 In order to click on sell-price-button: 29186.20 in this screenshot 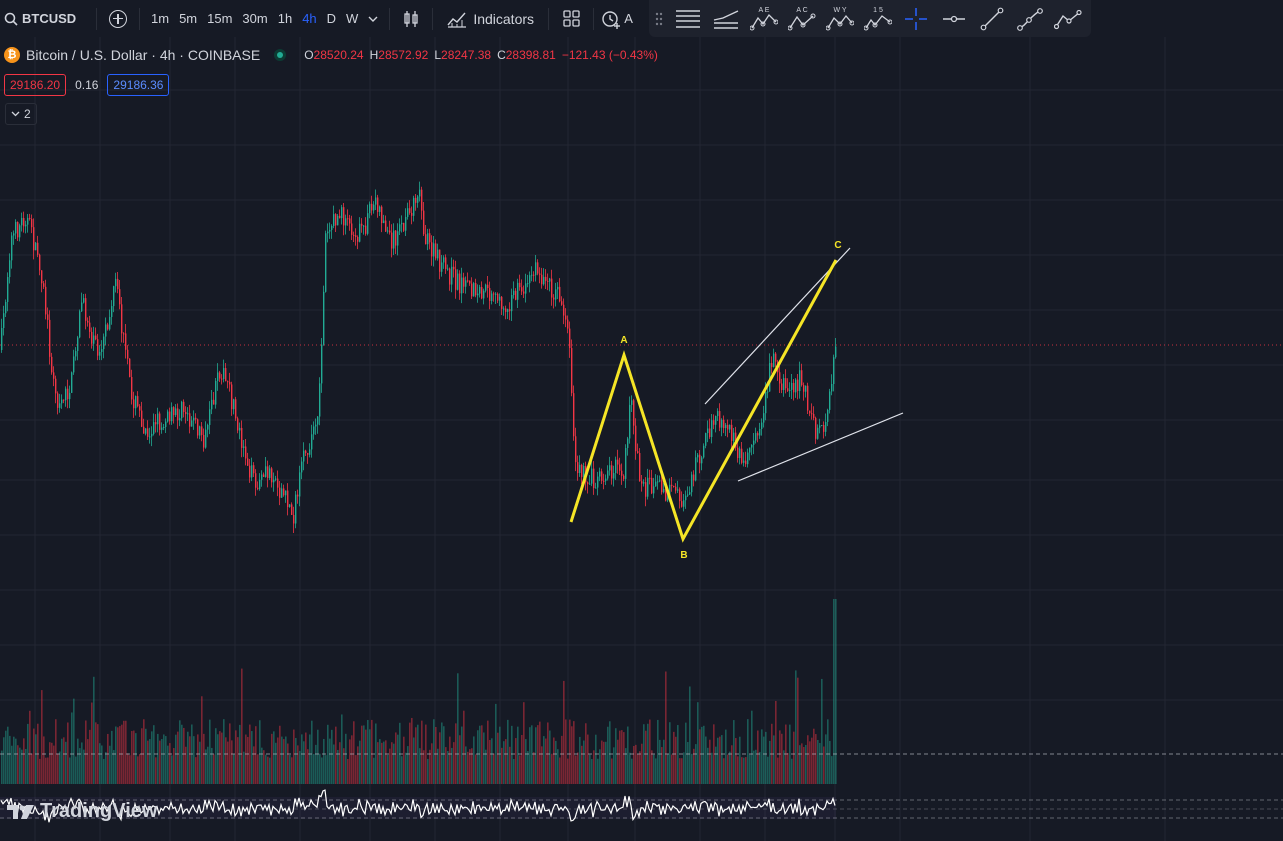, I will do `click(35, 85)`.